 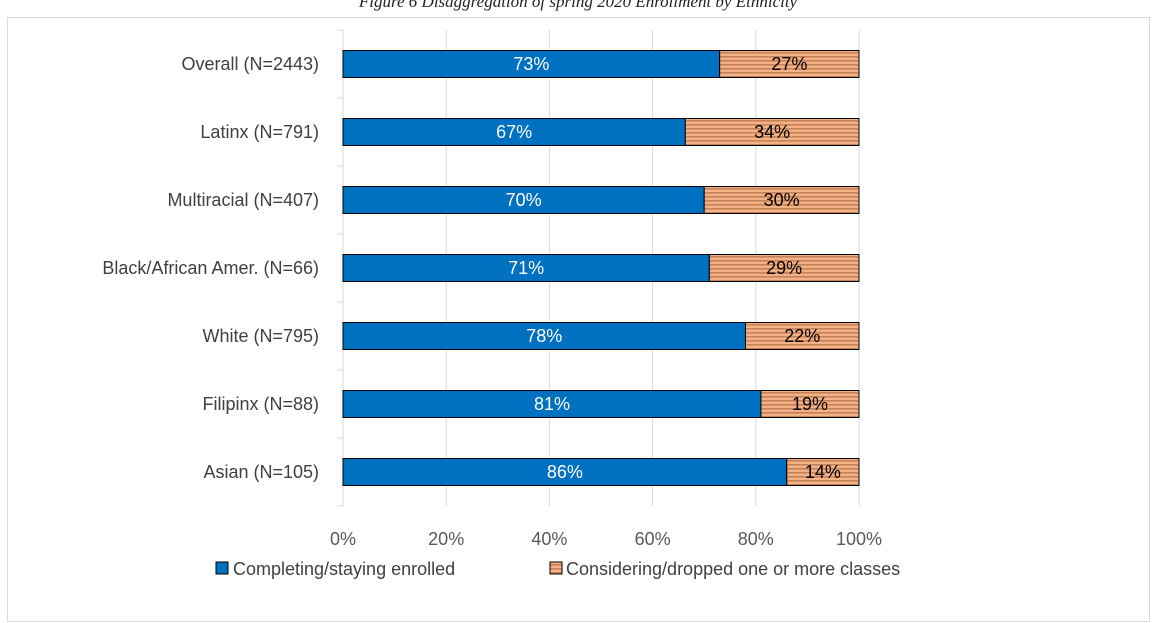 I want to click on data-label-completing: 70%, so click(x=524, y=200).